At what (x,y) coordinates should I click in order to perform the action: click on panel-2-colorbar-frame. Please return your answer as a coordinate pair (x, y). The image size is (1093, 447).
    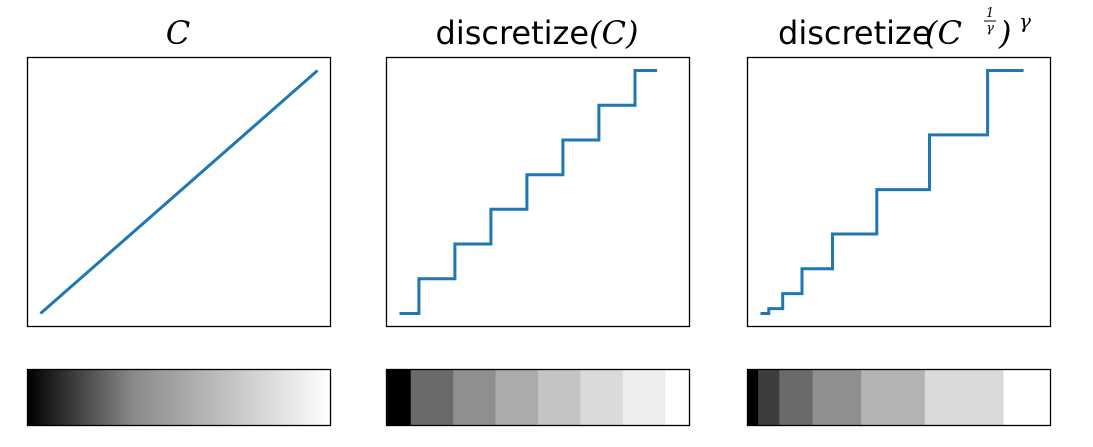
    Looking at the image, I should click on (538, 397).